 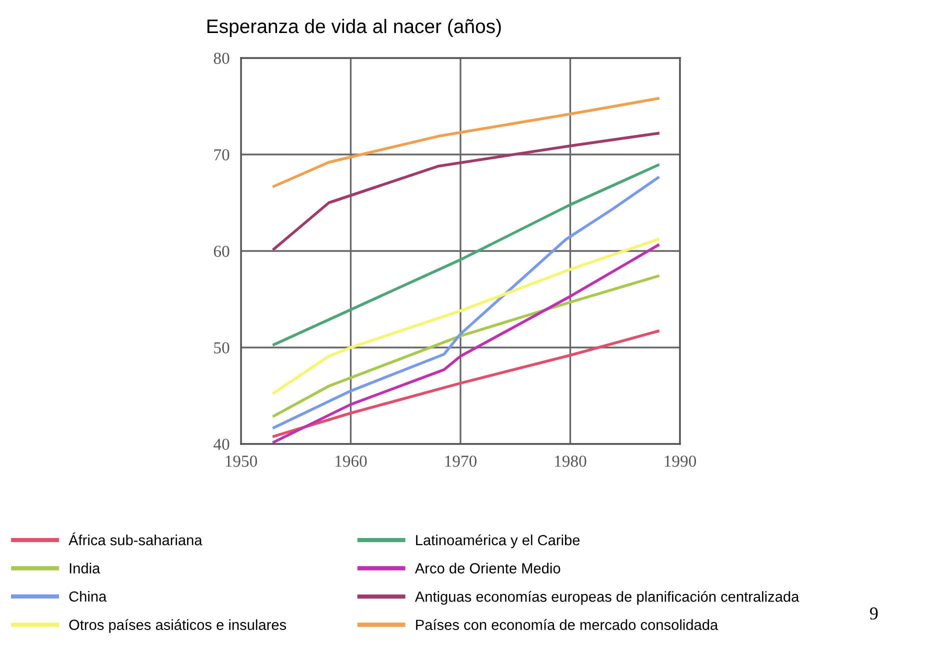 What do you see at coordinates (570, 461) in the screenshot?
I see `x-tick-label: 1980` at bounding box center [570, 461].